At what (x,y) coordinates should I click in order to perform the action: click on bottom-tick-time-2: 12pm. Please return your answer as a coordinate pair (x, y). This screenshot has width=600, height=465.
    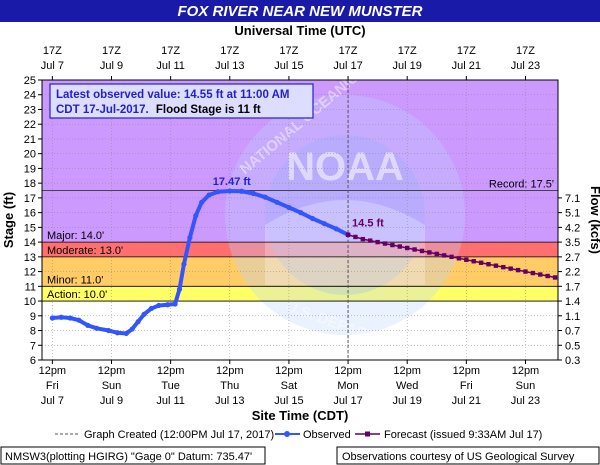
    Looking at the image, I should click on (171, 371).